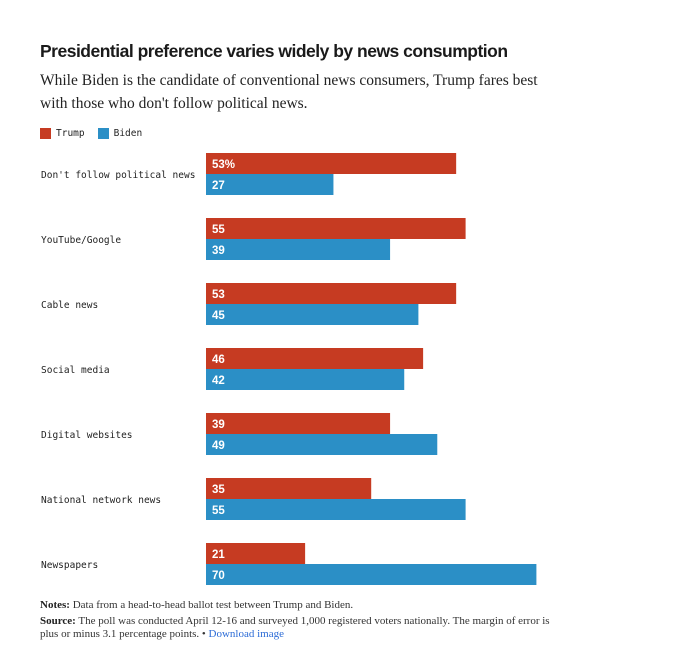 This screenshot has width=700, height=666. Describe the element at coordinates (218, 555) in the screenshot. I see `bar-value-label: 21` at that location.